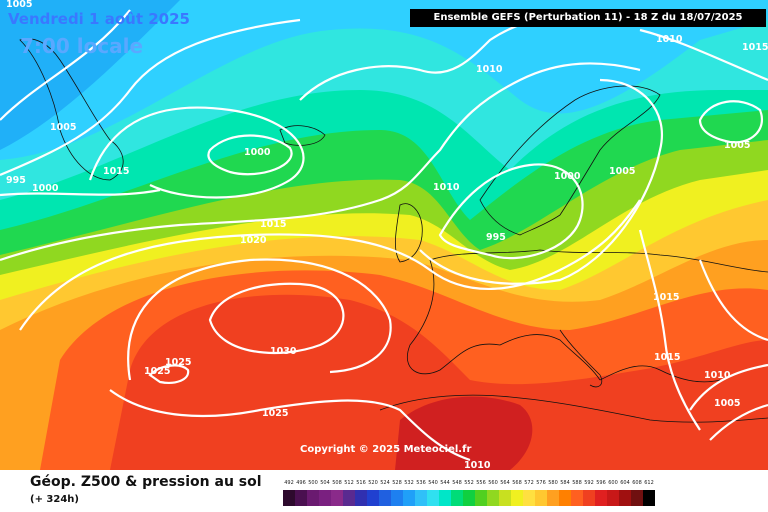  Describe the element at coordinates (409, 483) in the screenshot. I see `scale-label: 532` at that location.